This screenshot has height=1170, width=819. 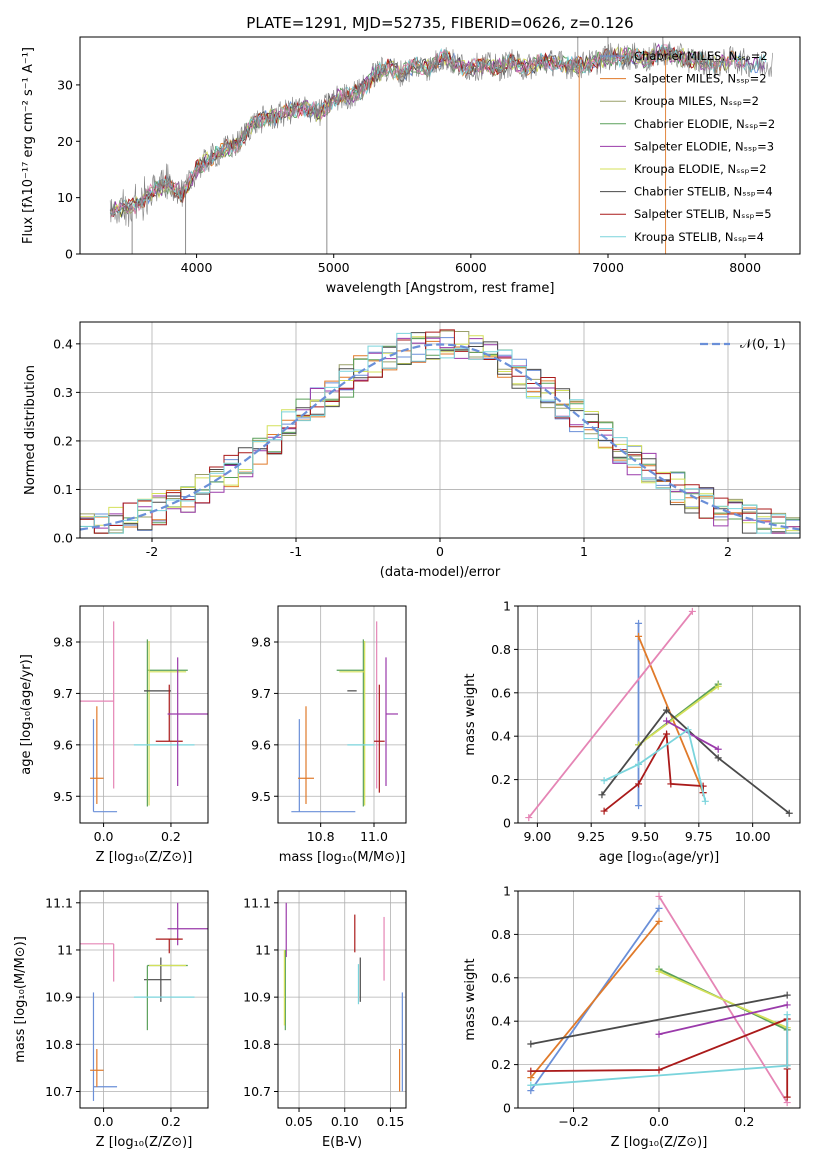 What do you see at coordinates (728, 551) in the screenshot?
I see `x-tick-label: 2` at bounding box center [728, 551].